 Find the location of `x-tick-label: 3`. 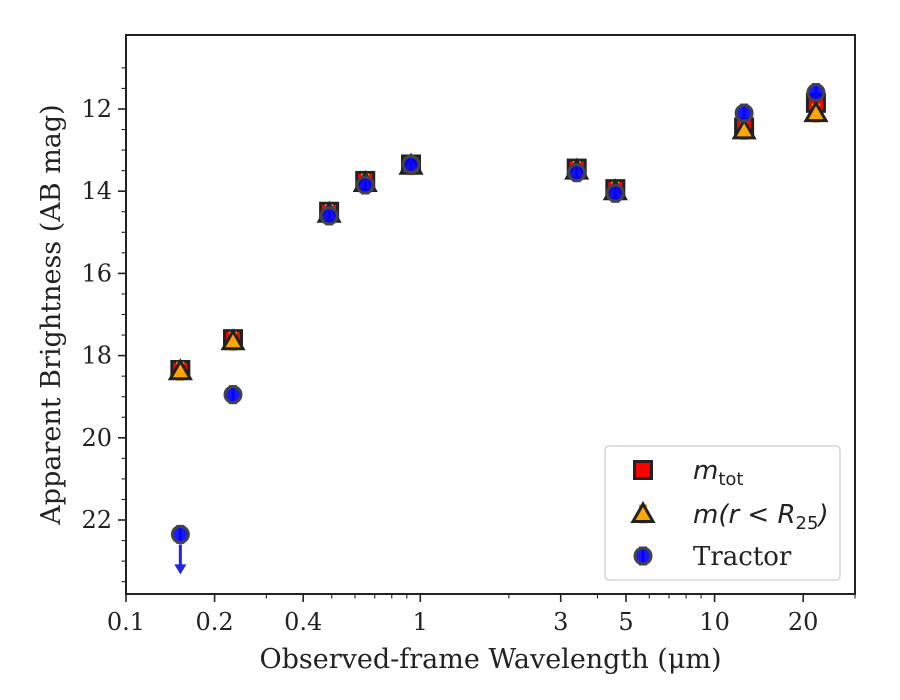

x-tick-label: 3 is located at coordinates (560, 622).